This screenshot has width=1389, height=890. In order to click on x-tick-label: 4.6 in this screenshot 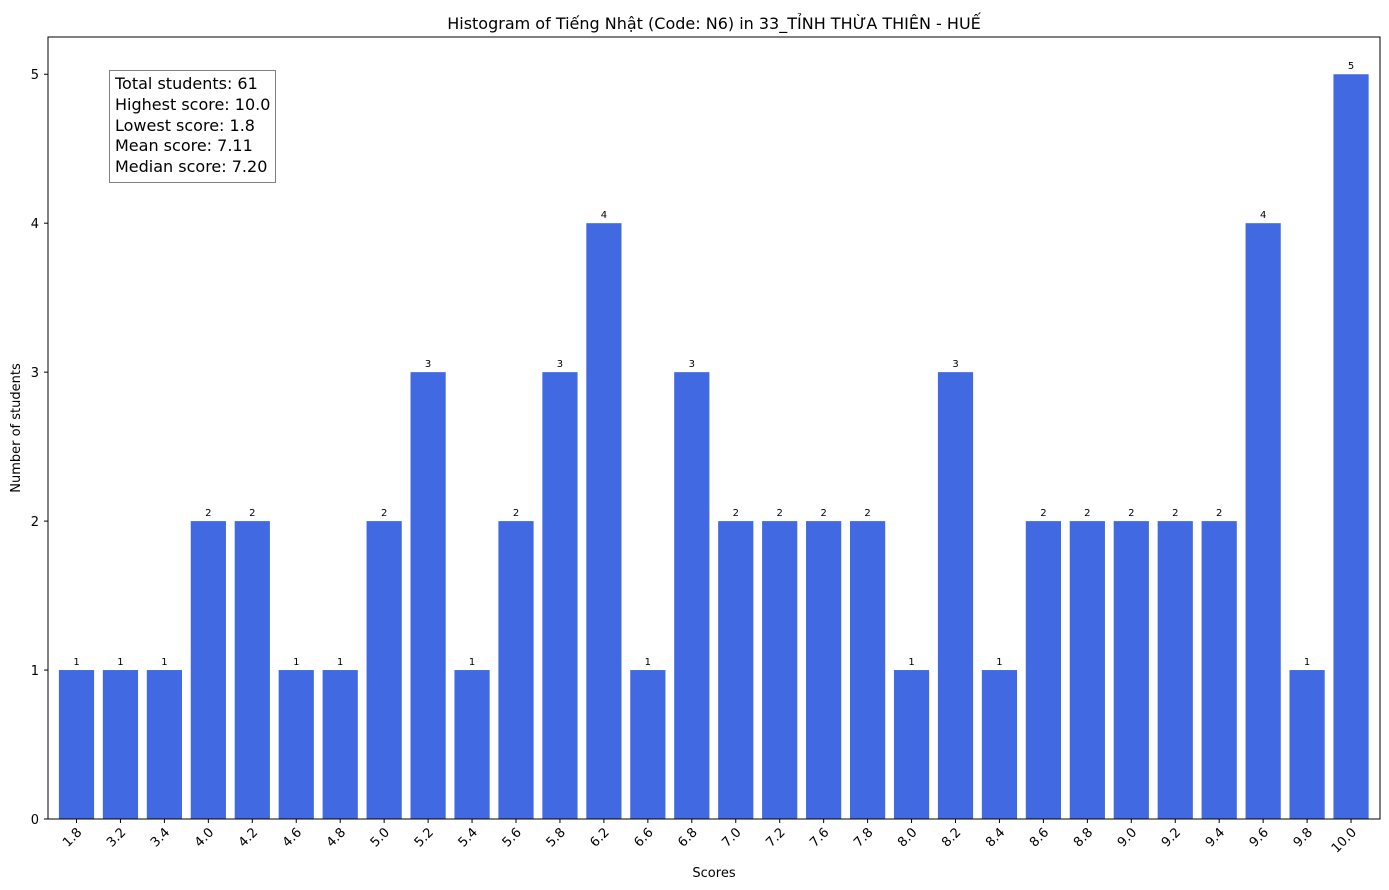, I will do `click(292, 837)`.